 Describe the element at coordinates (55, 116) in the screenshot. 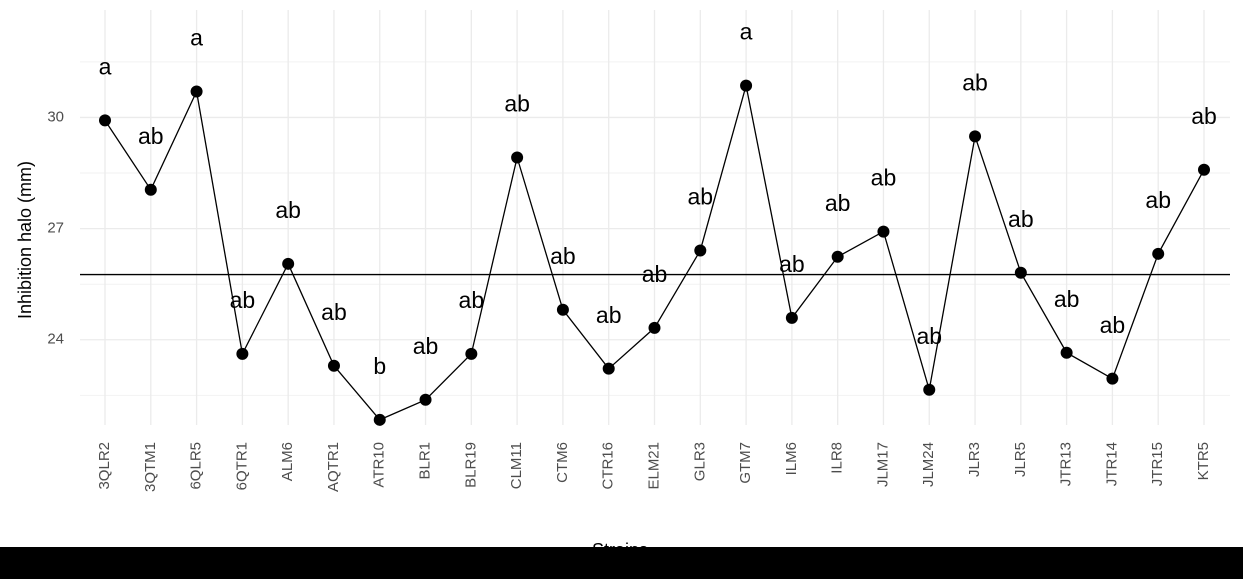

I see `y-tick-label: 30` at that location.